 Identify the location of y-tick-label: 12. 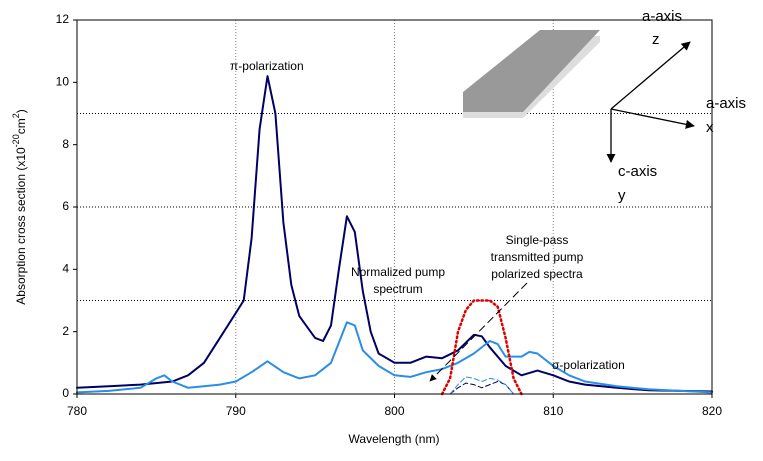
(63, 19).